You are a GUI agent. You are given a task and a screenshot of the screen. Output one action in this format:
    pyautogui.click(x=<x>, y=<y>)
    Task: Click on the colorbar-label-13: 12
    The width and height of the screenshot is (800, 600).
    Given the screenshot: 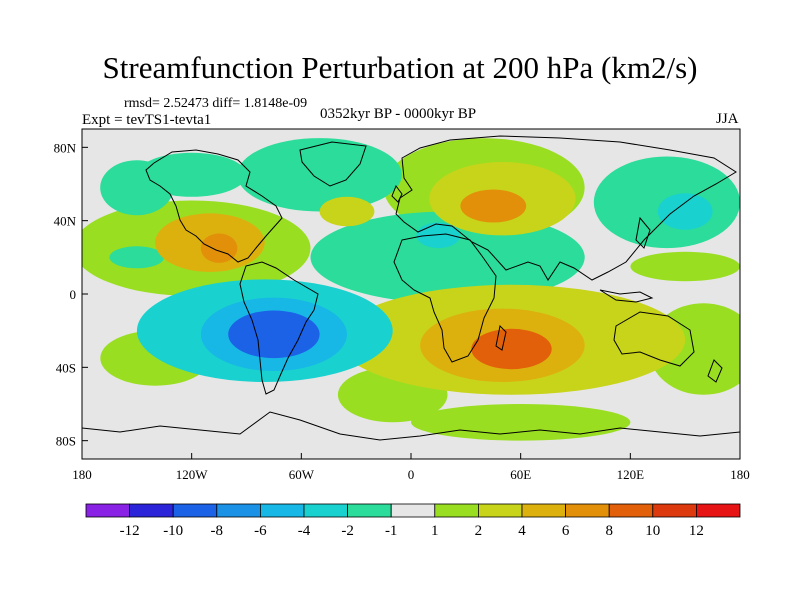 What is the action you would take?
    pyautogui.click(x=696, y=531)
    